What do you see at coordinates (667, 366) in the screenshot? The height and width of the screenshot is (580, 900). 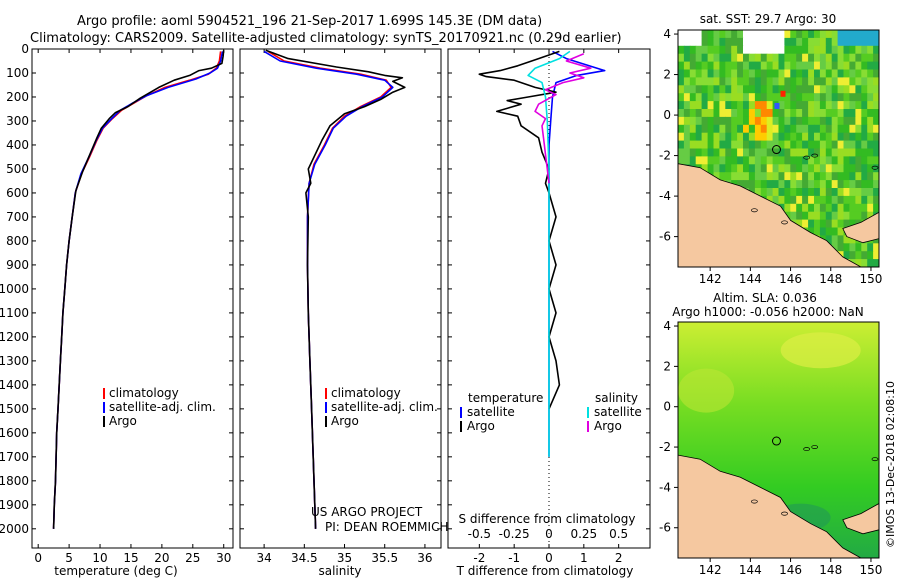 I see `map-y-tick-label: 2` at bounding box center [667, 366].